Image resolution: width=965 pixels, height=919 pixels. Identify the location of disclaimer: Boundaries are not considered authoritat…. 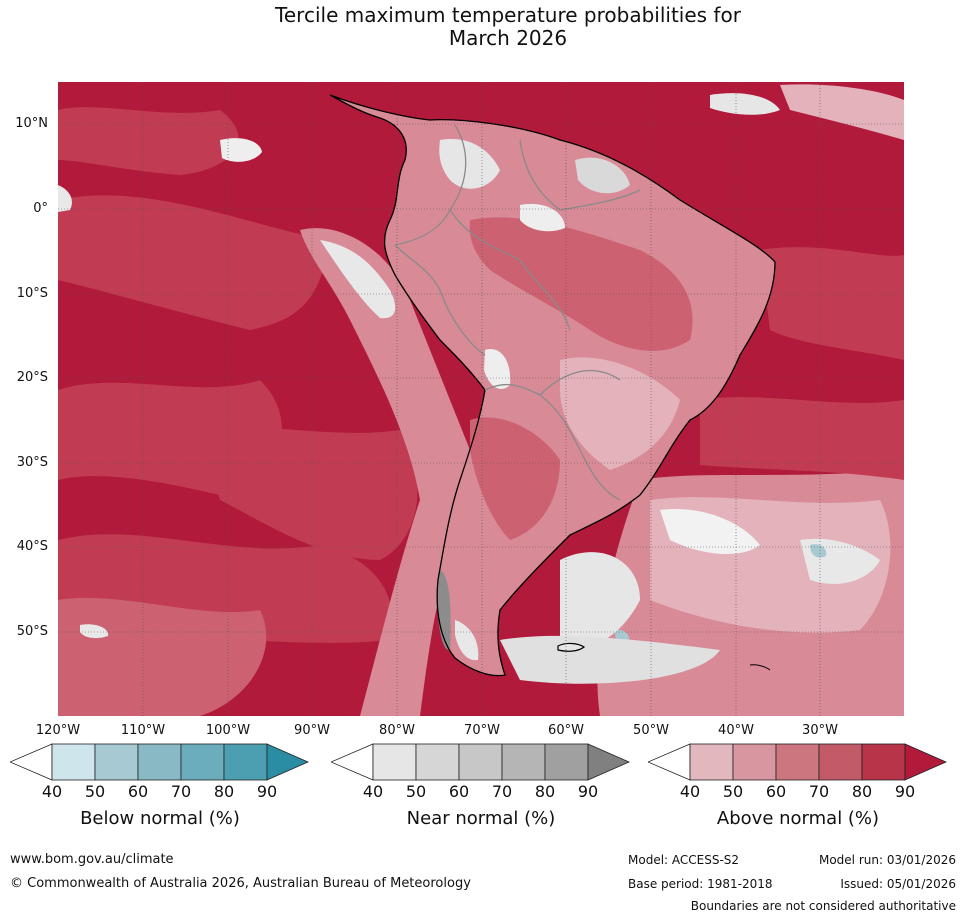
(823, 906).